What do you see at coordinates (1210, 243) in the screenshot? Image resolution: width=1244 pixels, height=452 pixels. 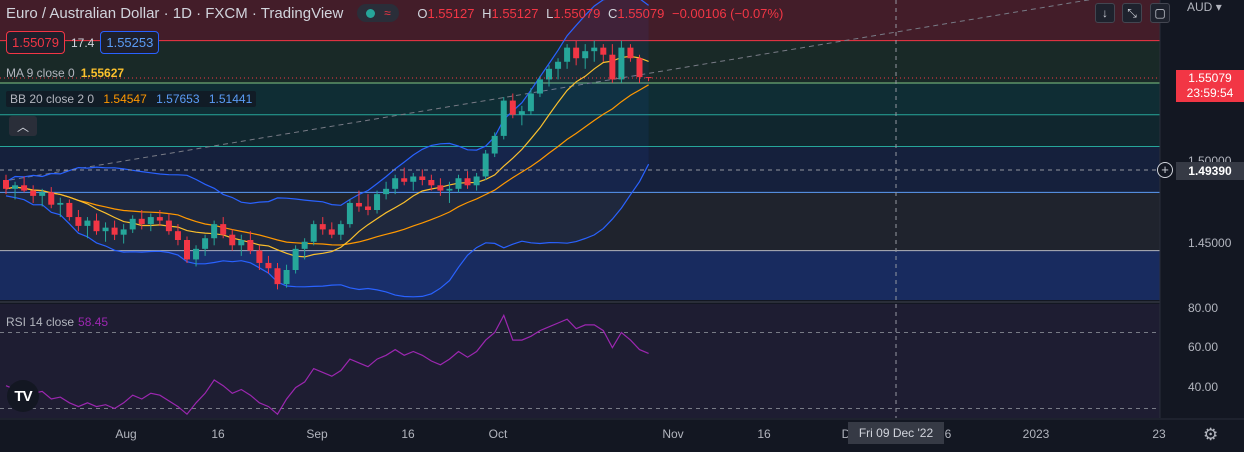 I see `price-tick: 1.45000` at bounding box center [1210, 243].